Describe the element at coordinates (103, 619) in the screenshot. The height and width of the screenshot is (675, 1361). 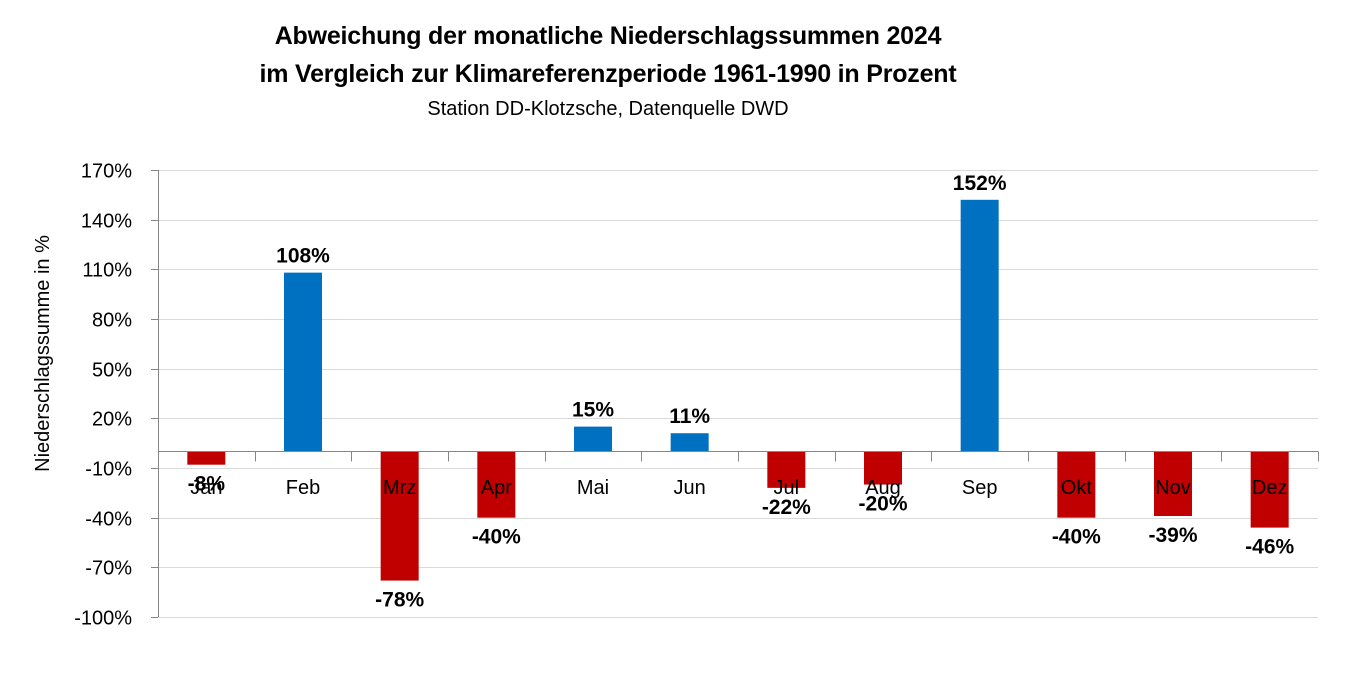
I see `y-tick-label: -100%` at that location.